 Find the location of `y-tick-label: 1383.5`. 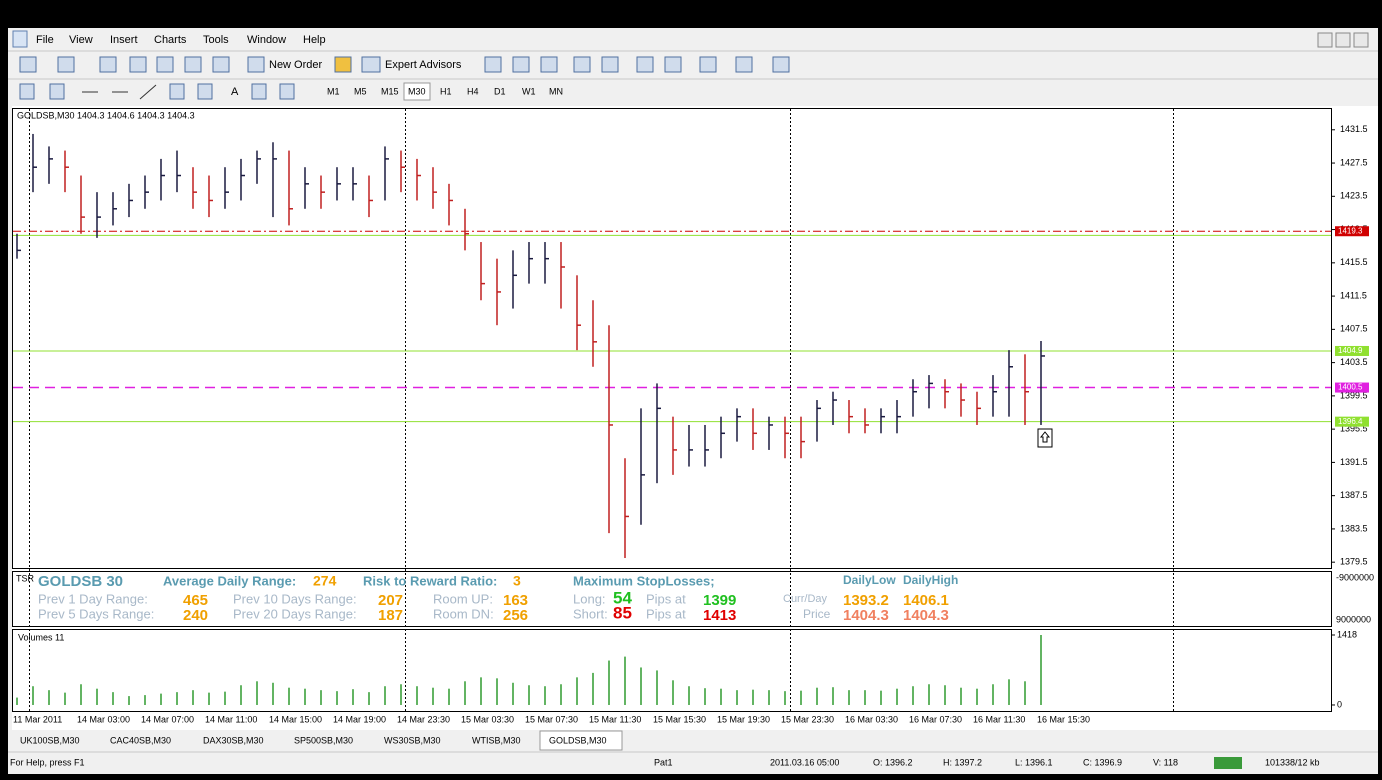

y-tick-label: 1383.5 is located at coordinates (1354, 528).